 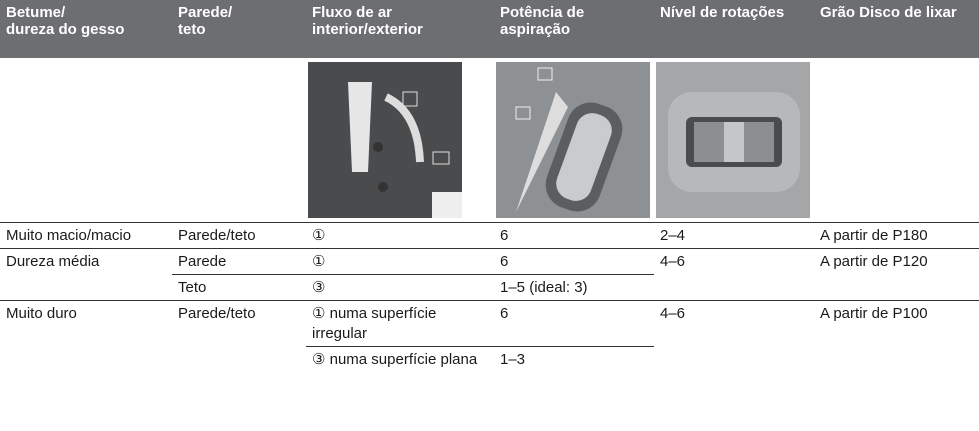 What do you see at coordinates (41, 313) in the screenshot?
I see `cell: Muito duro` at bounding box center [41, 313].